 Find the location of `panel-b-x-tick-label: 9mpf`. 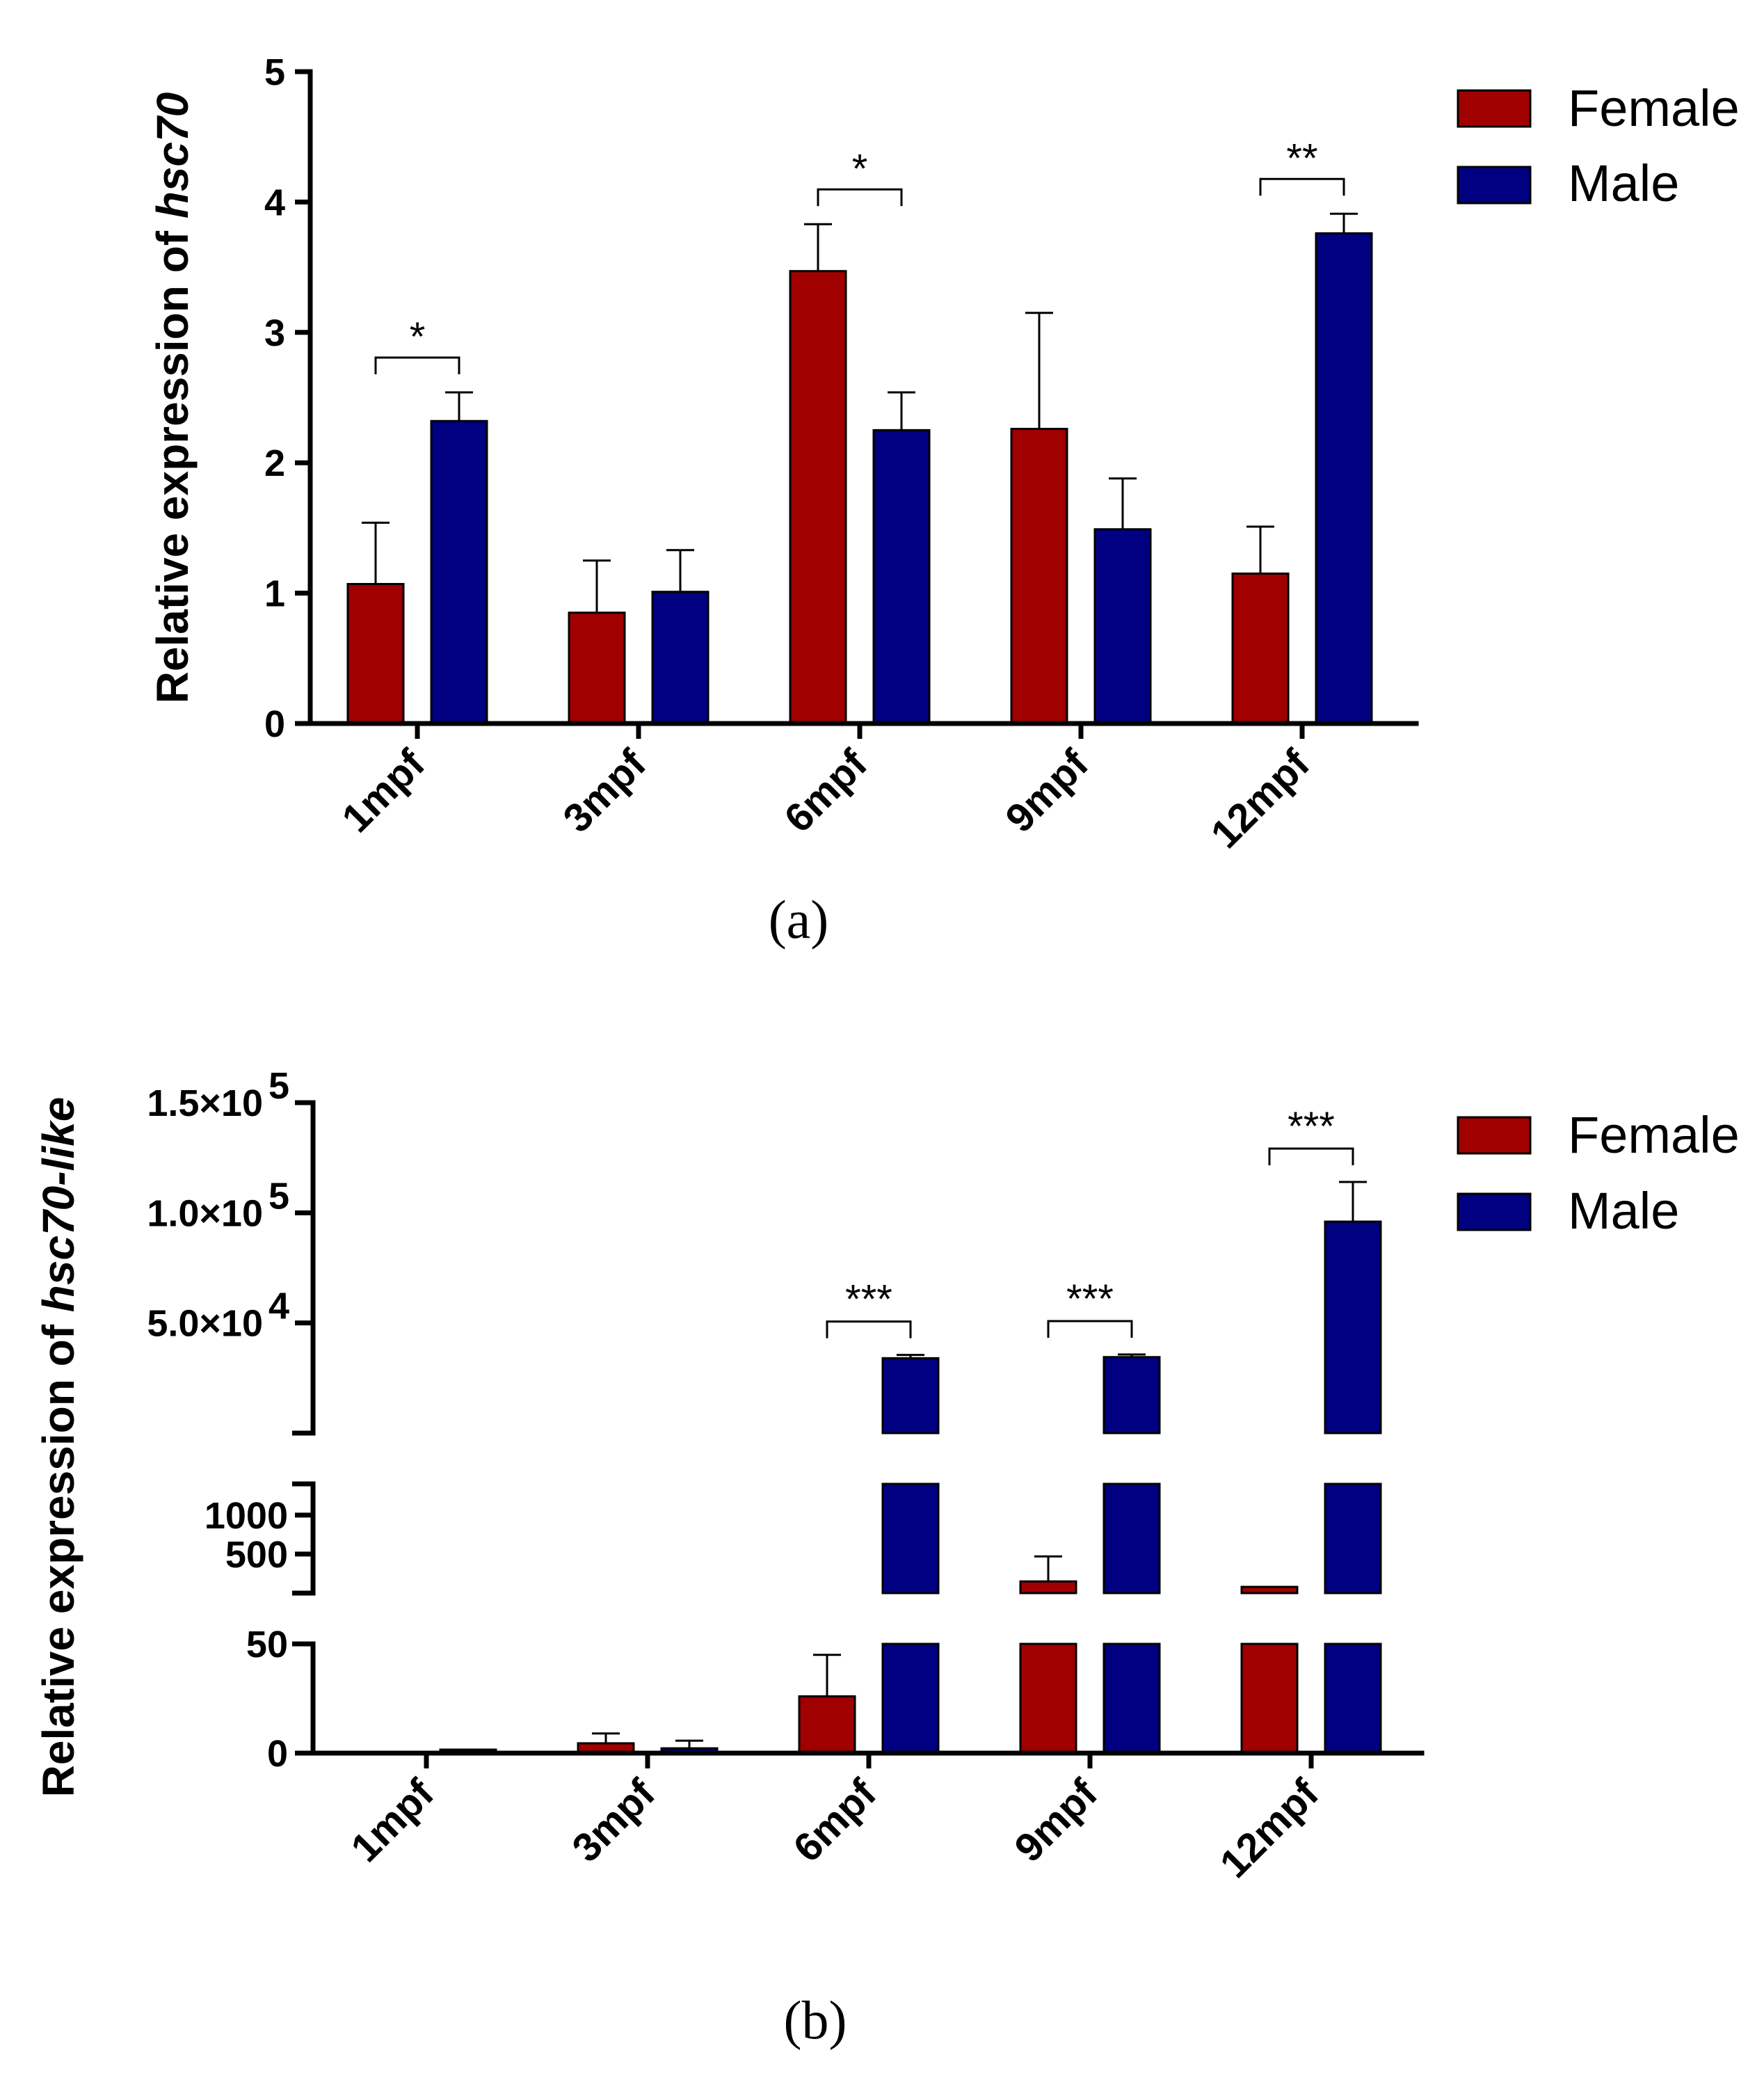

panel-b-x-tick-label: 9mpf is located at coordinates (1056, 1821).